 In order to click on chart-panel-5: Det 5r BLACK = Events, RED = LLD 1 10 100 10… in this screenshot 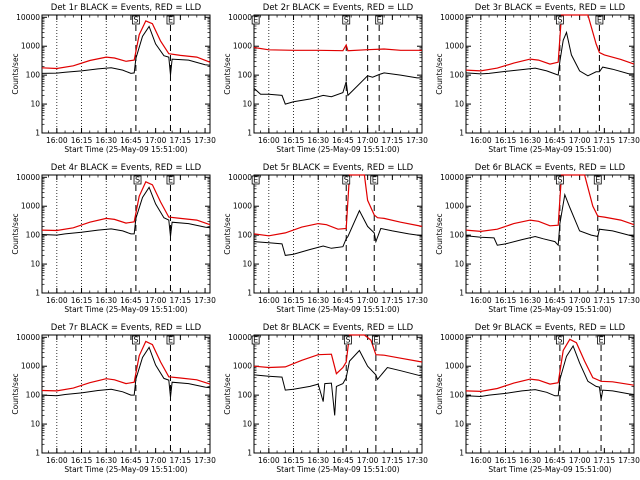, I will do `click(325, 238)`.